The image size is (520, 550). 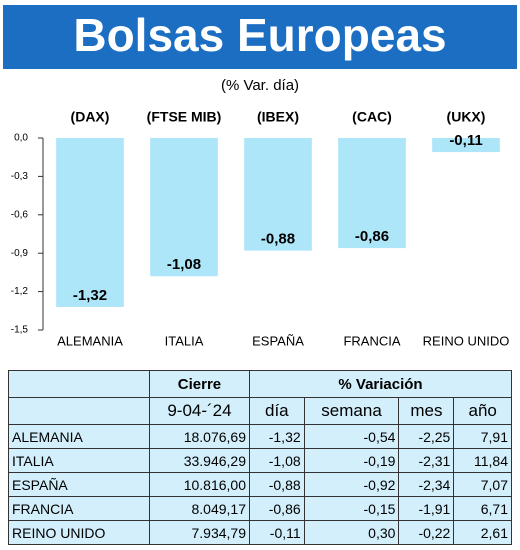 What do you see at coordinates (426, 411) in the screenshot?
I see `subheader-cell: mes` at bounding box center [426, 411].